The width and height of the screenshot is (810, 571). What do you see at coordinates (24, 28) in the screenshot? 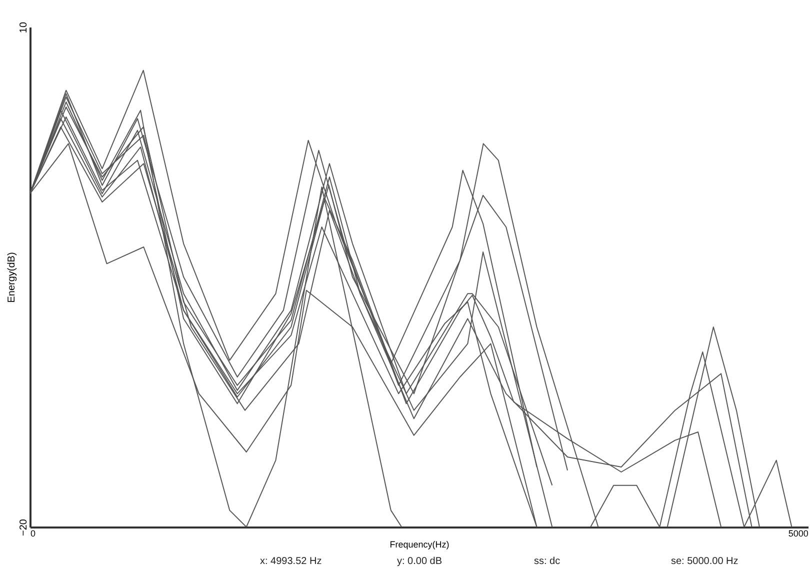
I see `y-tick-label: 10` at bounding box center [24, 28].